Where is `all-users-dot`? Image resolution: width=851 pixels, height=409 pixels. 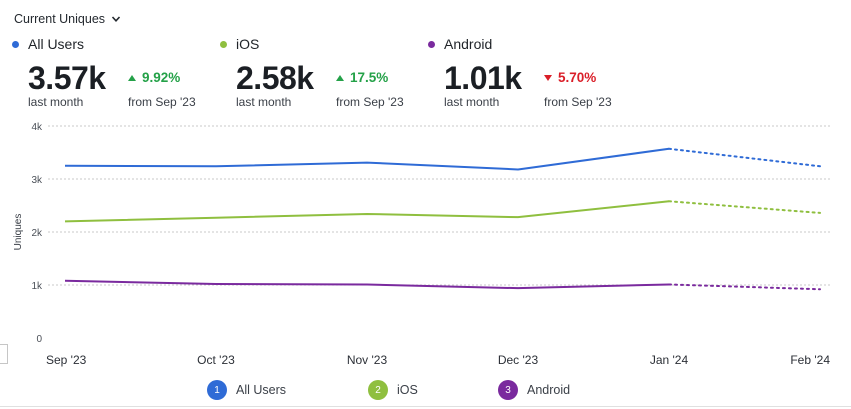
all-users-dot is located at coordinates (15, 44).